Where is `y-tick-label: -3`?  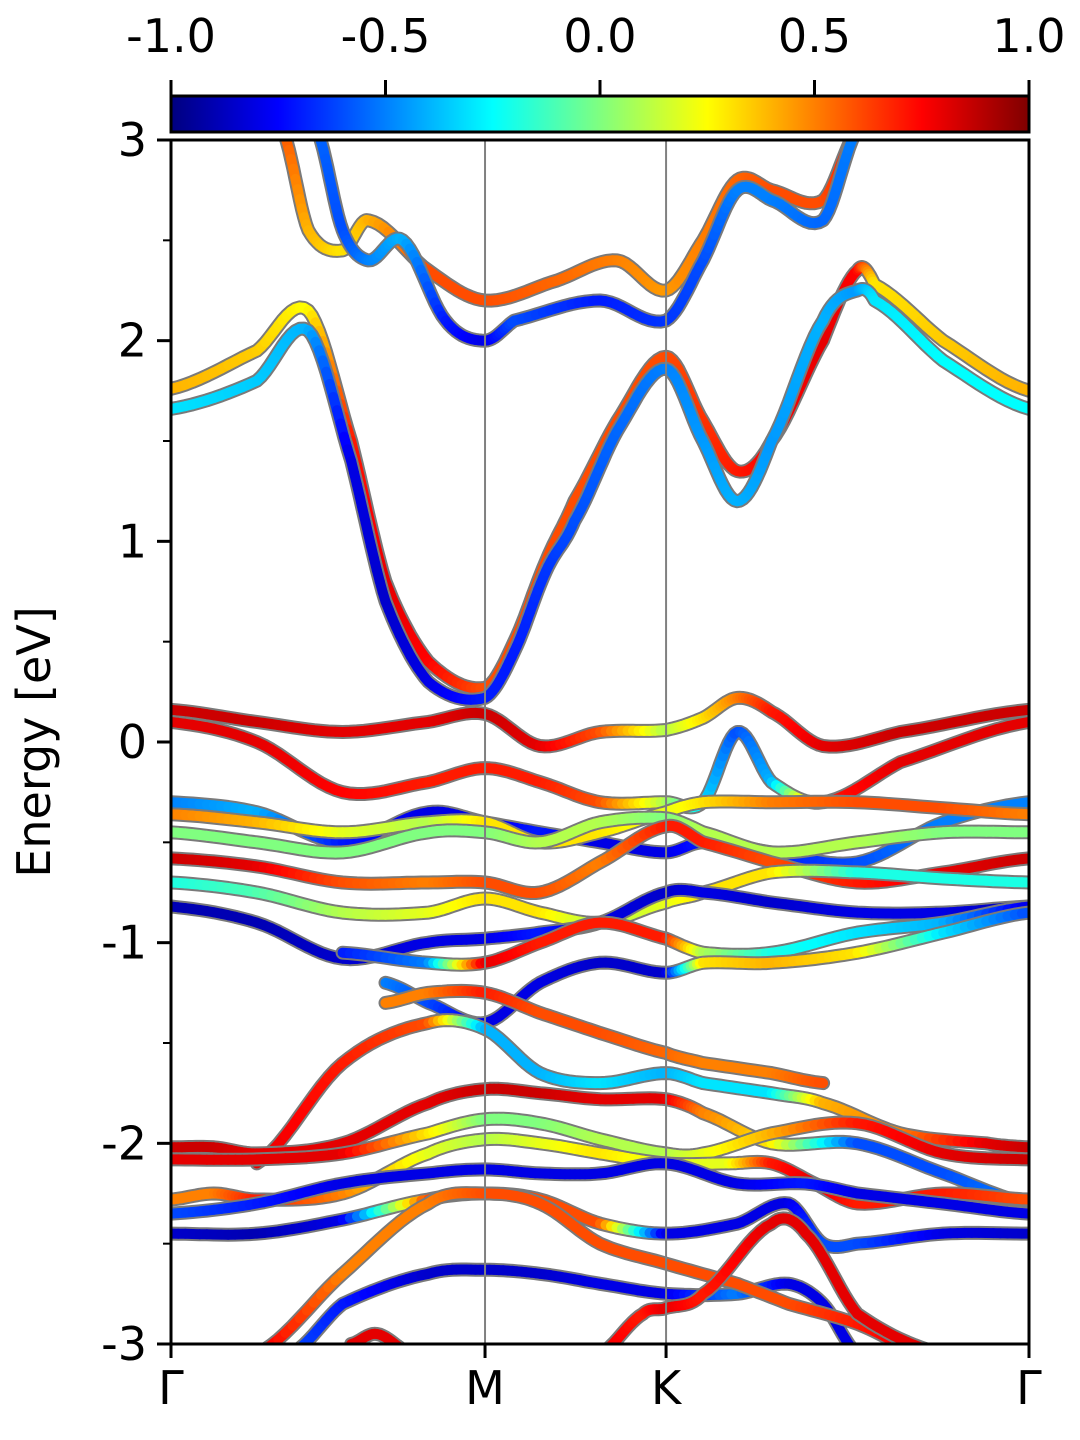
y-tick-label: -3 is located at coordinates (124, 1344).